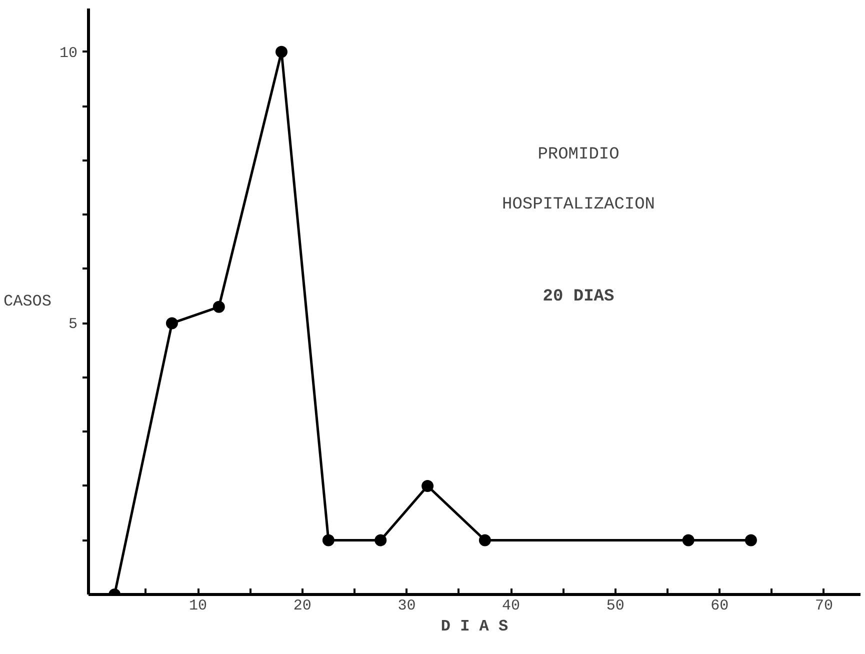  Describe the element at coordinates (198, 606) in the screenshot. I see `x-tick-label: 10` at that location.